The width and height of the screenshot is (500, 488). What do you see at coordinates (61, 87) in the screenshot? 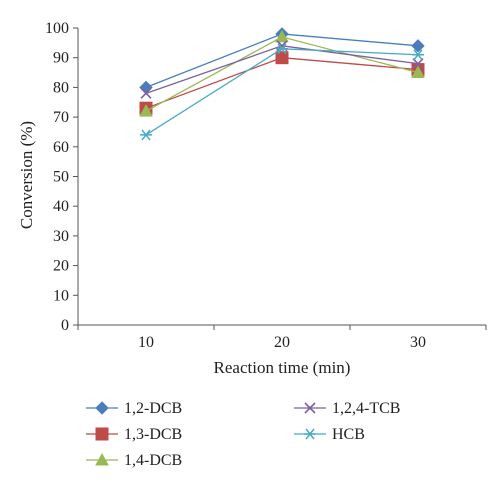
I see `y-tick-label: 80` at bounding box center [61, 87].